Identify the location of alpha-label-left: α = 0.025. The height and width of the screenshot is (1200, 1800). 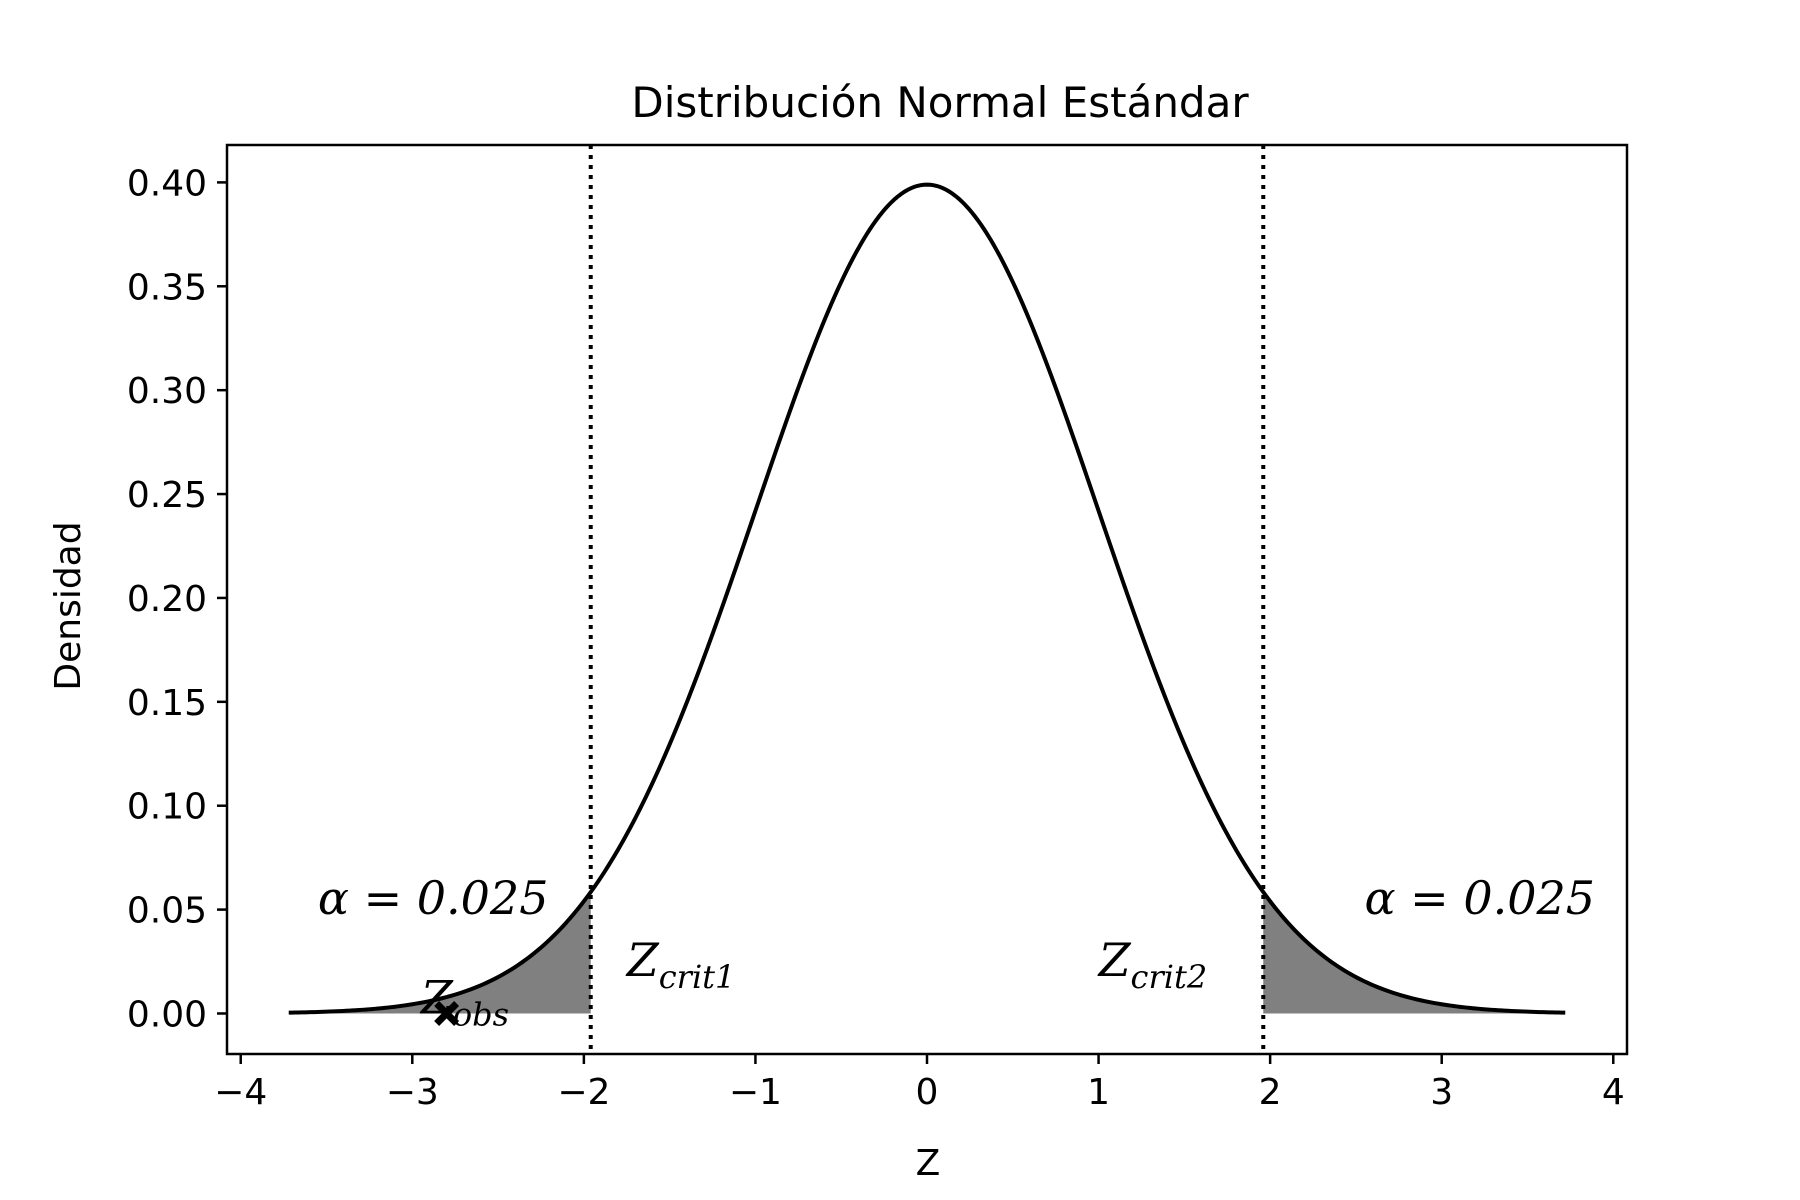
(433, 898).